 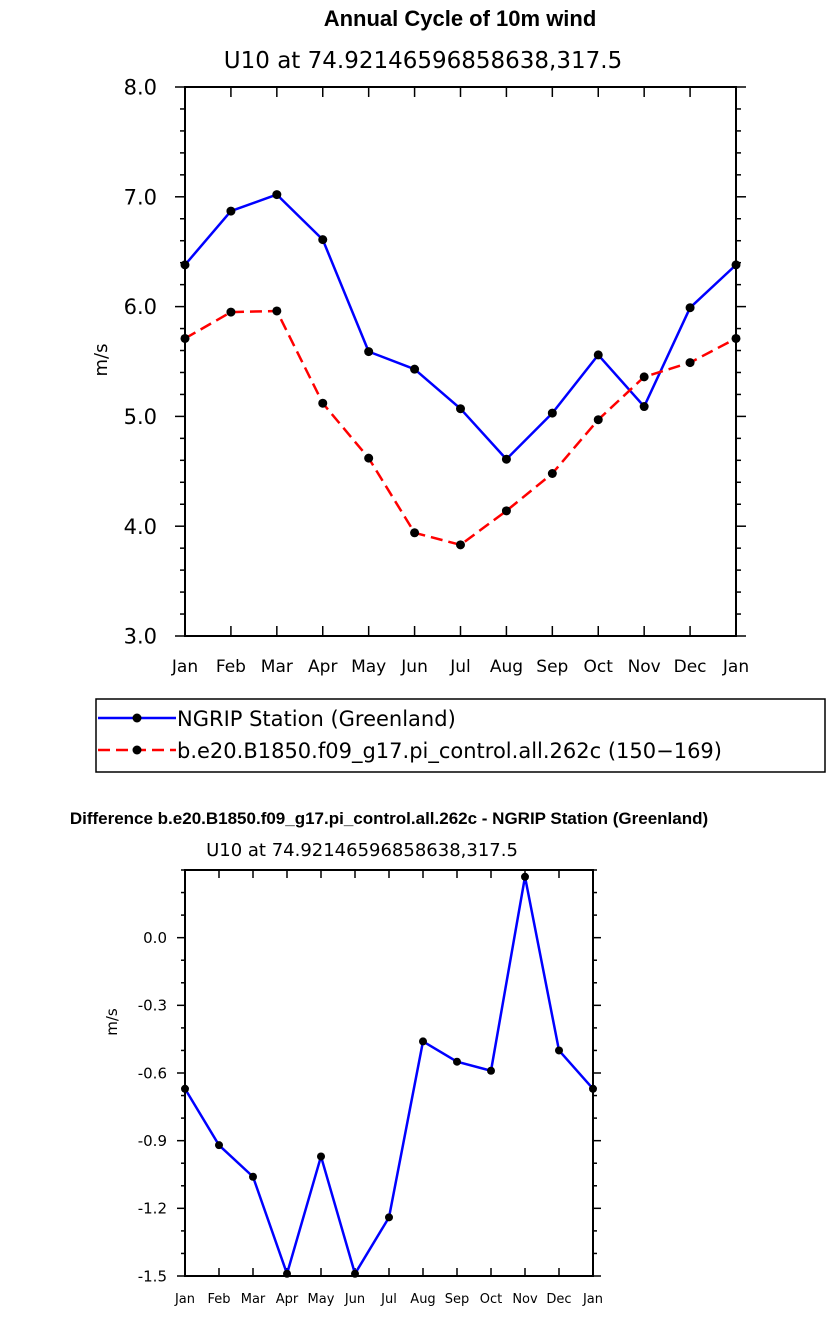 I want to click on y-tick-label: -0.9, so click(x=152, y=1141).